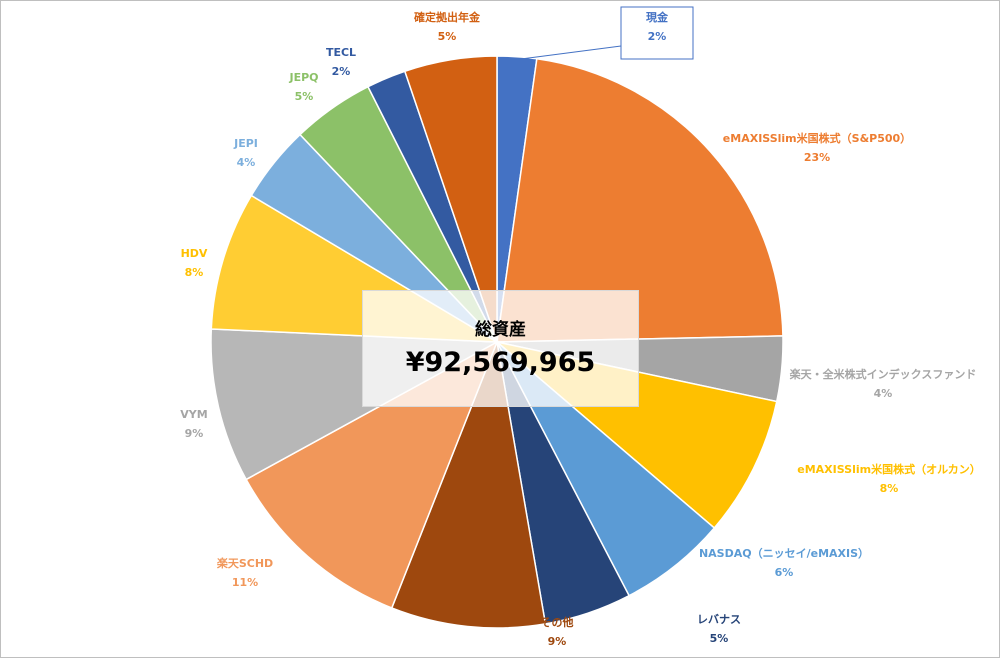  I want to click on slice-percent-label: 11%, so click(245, 582).